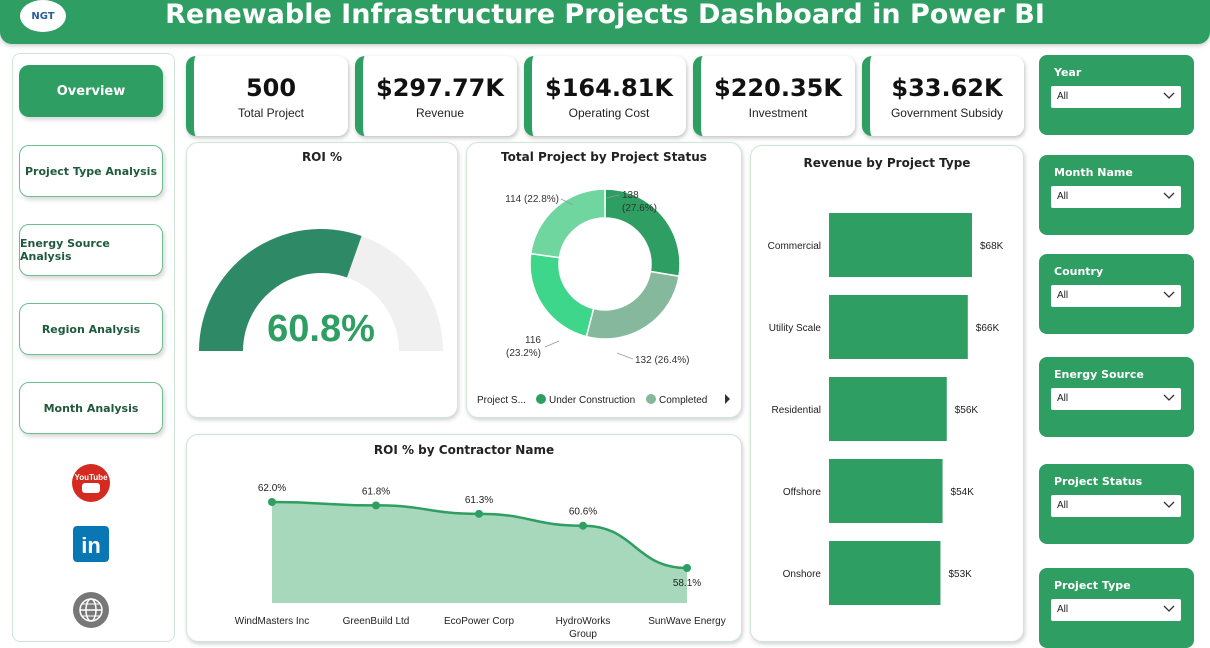 This screenshot has height=648, width=1210. I want to click on contractor-axis-label: SunWave Energy, so click(686, 621).